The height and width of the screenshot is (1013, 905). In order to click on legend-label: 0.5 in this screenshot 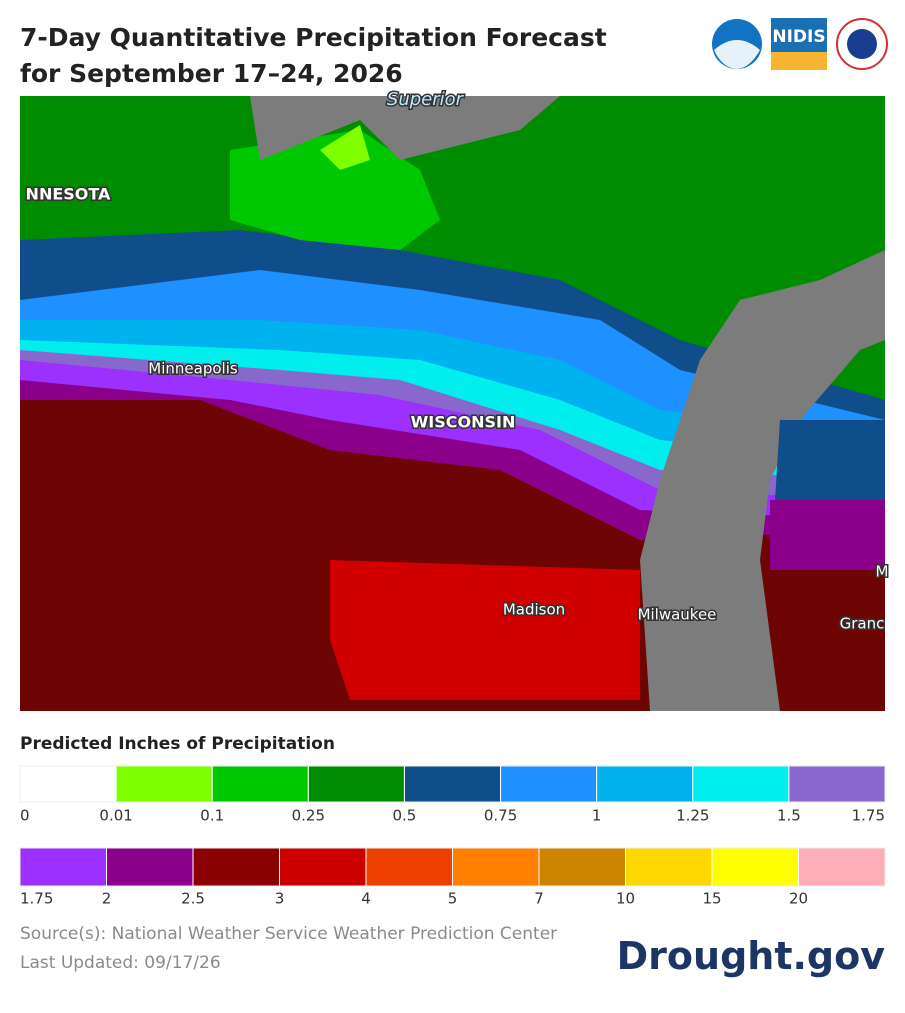, I will do `click(405, 816)`.